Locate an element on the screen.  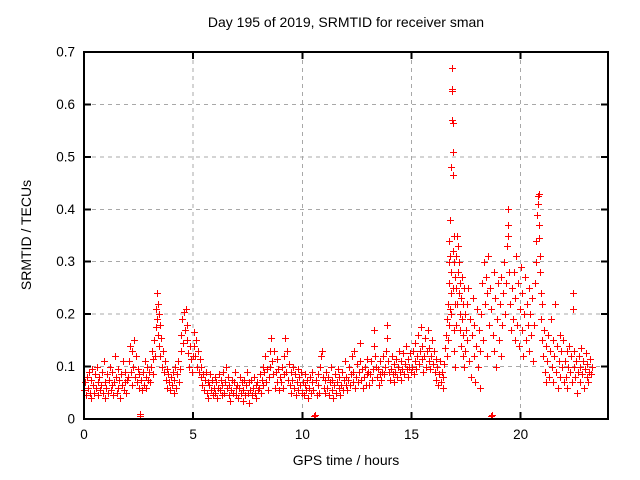
x-tick-label: 20 is located at coordinates (520, 434).